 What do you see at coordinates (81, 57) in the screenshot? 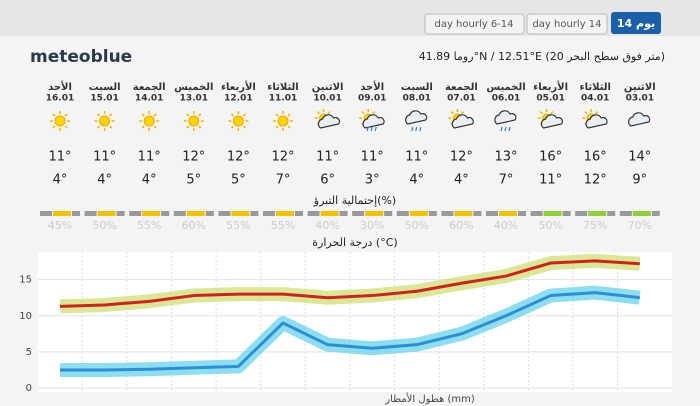
I see `logo: meteoblue` at bounding box center [81, 57].